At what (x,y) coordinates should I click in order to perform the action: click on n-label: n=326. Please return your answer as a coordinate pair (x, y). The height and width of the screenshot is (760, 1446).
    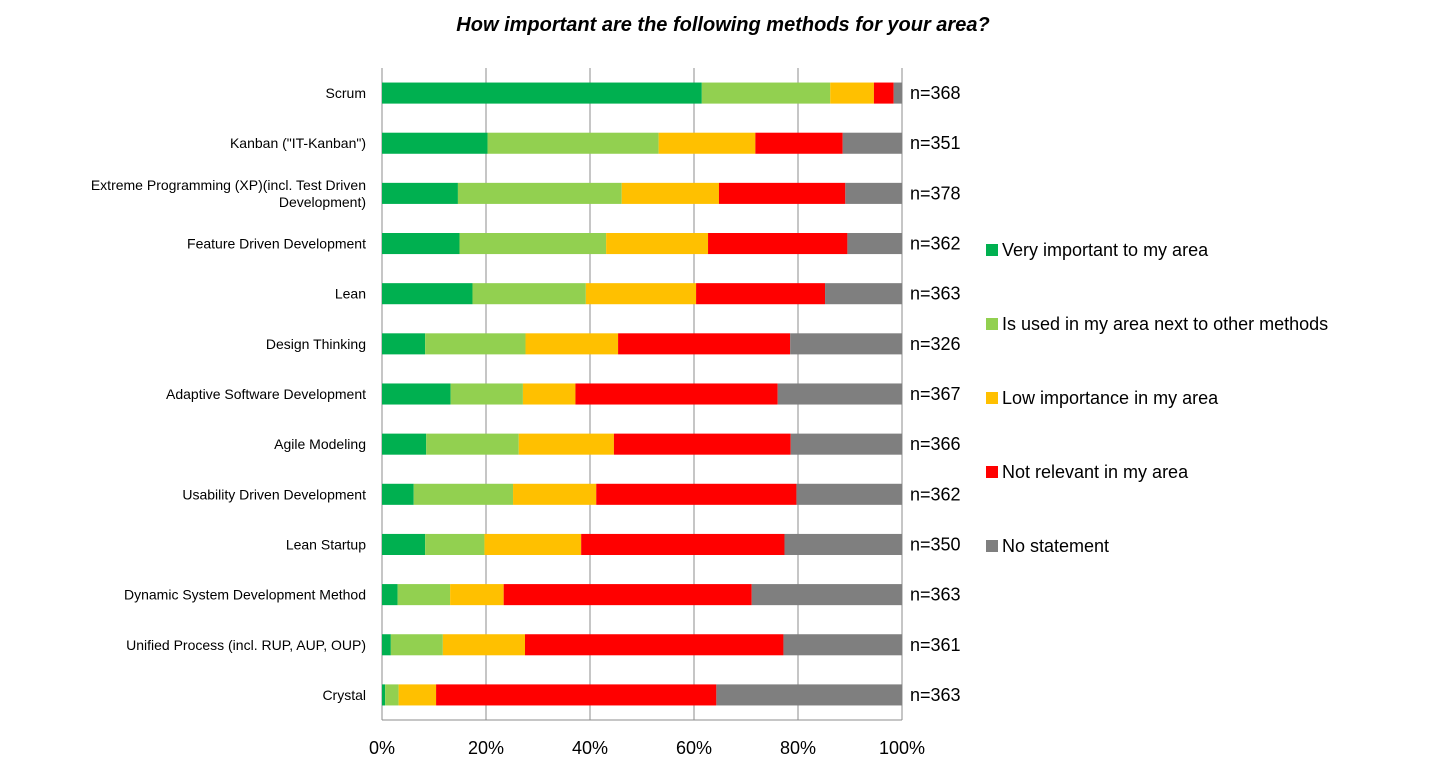
    Looking at the image, I should click on (935, 344).